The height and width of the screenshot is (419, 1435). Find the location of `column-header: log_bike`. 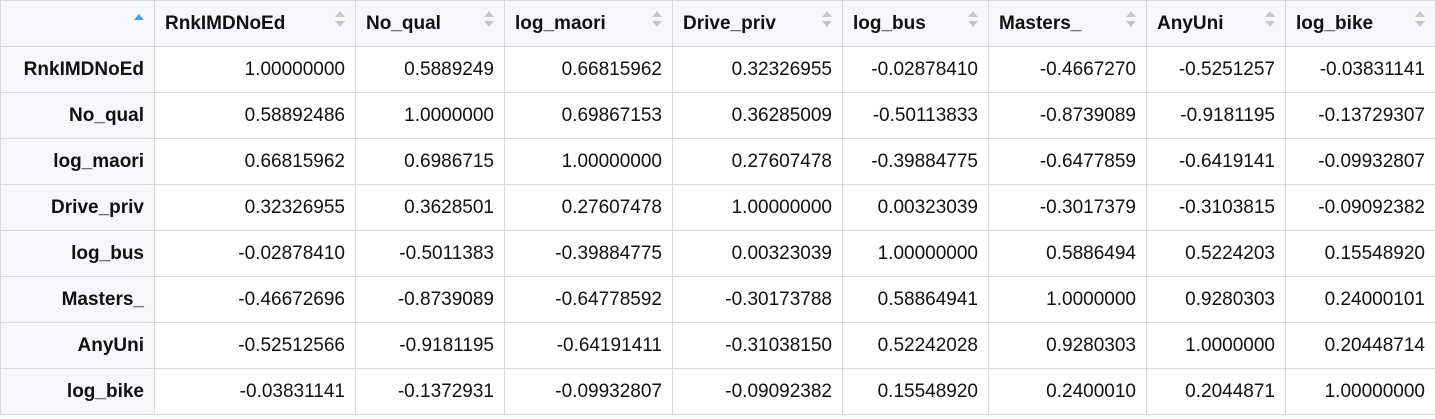

column-header: log_bike is located at coordinates (1360, 23).